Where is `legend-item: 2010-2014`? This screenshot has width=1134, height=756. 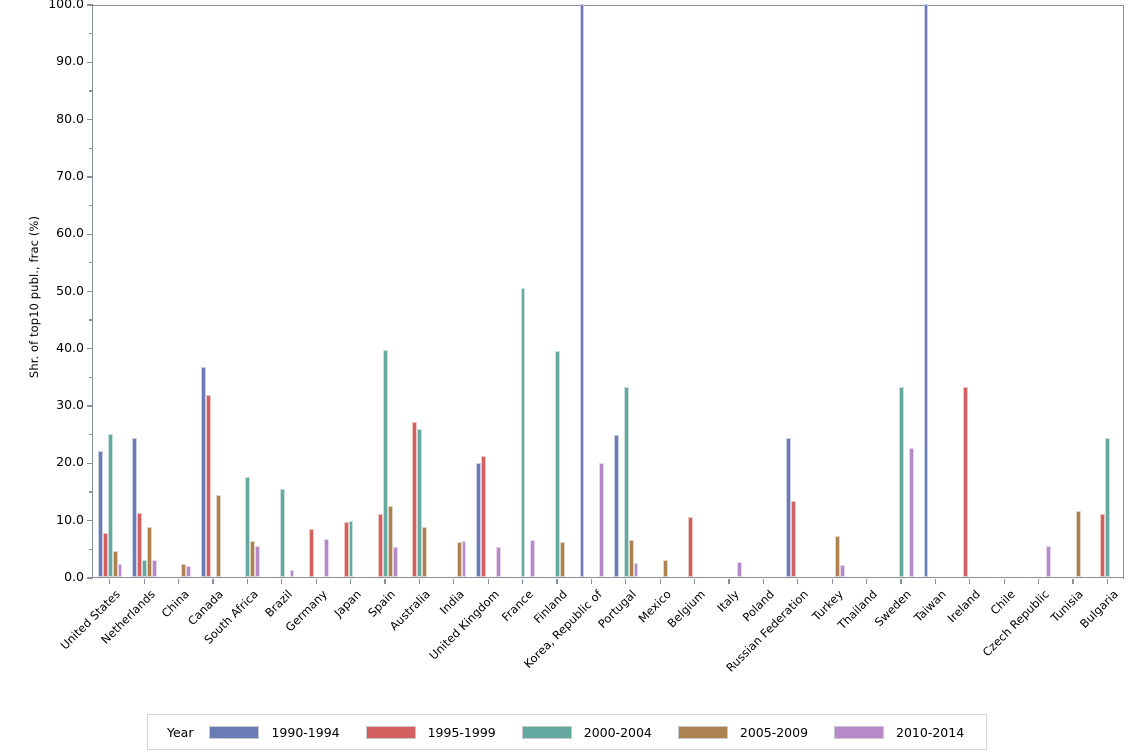 legend-item: 2010-2014 is located at coordinates (899, 732).